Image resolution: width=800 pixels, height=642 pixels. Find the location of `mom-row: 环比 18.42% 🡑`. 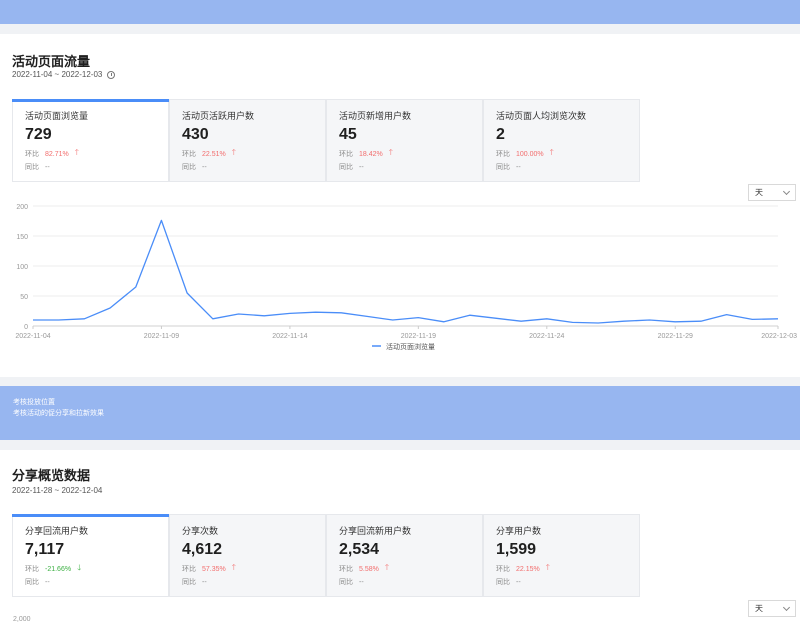

mom-row: 环比 18.42% 🡑 is located at coordinates (404, 154).